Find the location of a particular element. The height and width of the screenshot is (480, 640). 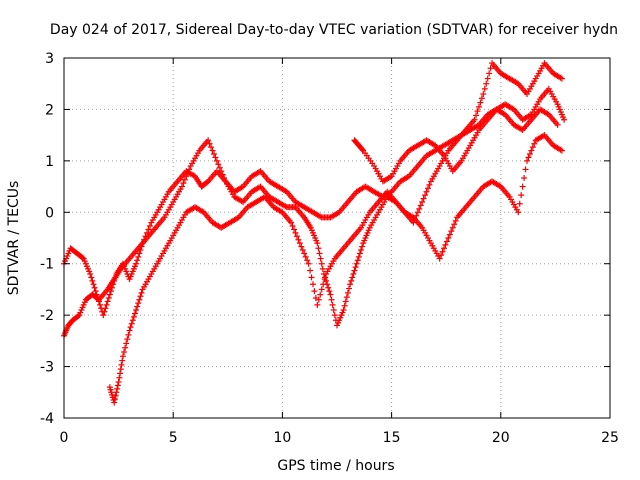

y-tick-label: 0 is located at coordinates (49, 213).